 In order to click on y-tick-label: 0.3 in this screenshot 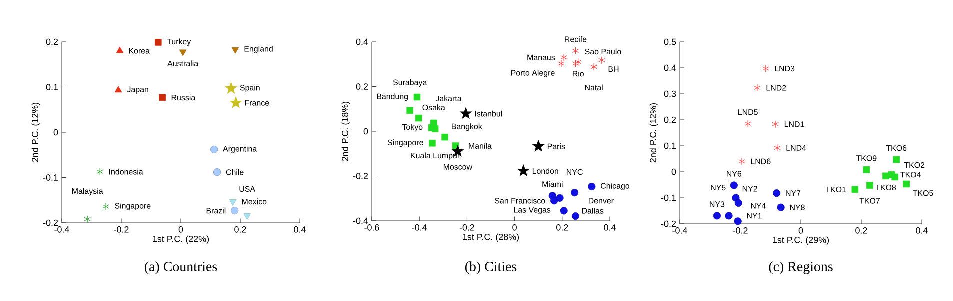, I will do `click(670, 94)`.